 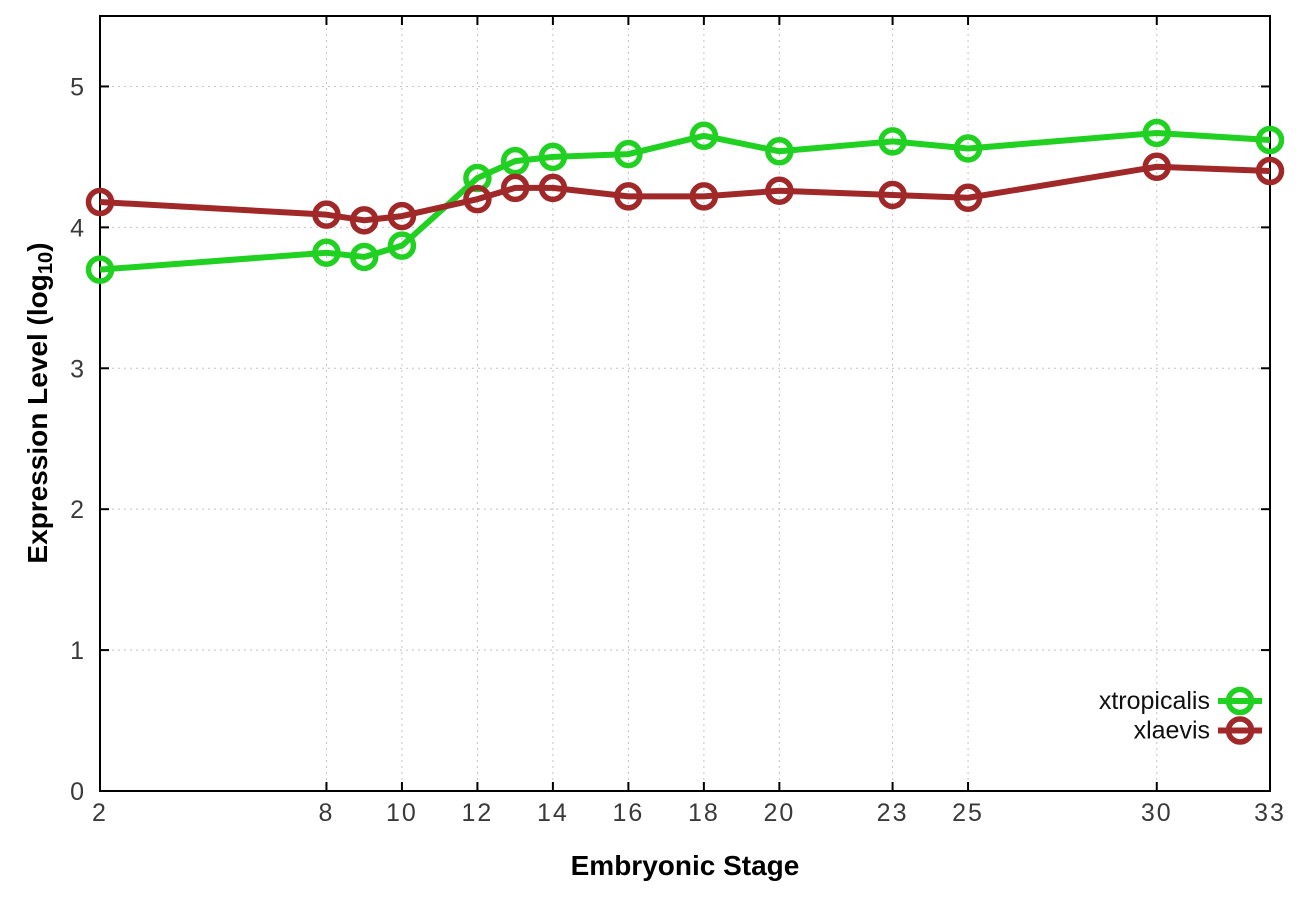 I want to click on y-tick-label: 4, so click(x=78, y=228).